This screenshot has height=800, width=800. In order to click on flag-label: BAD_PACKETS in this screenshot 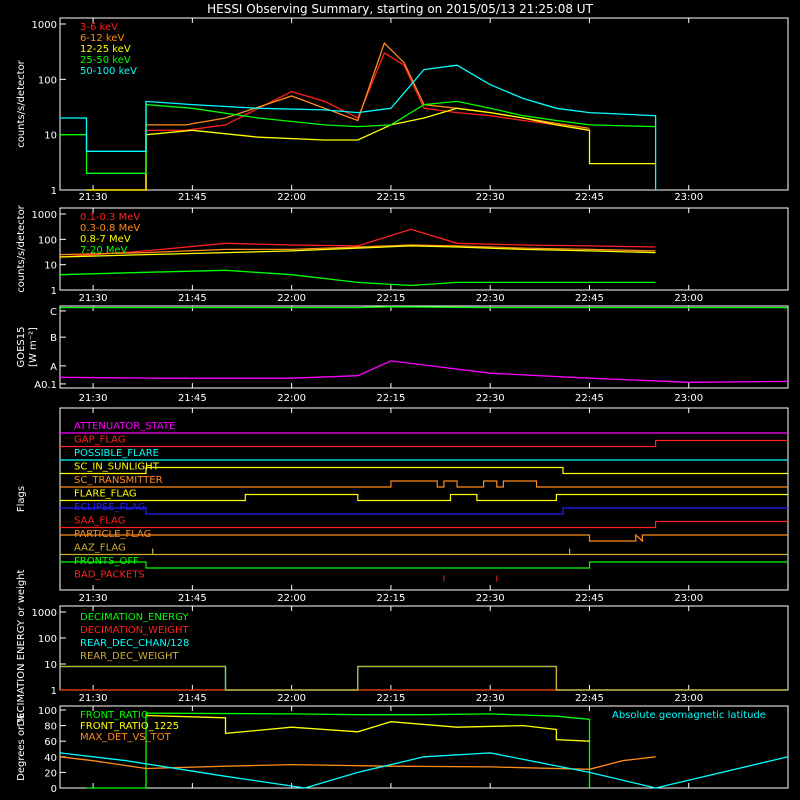, I will do `click(109, 575)`.